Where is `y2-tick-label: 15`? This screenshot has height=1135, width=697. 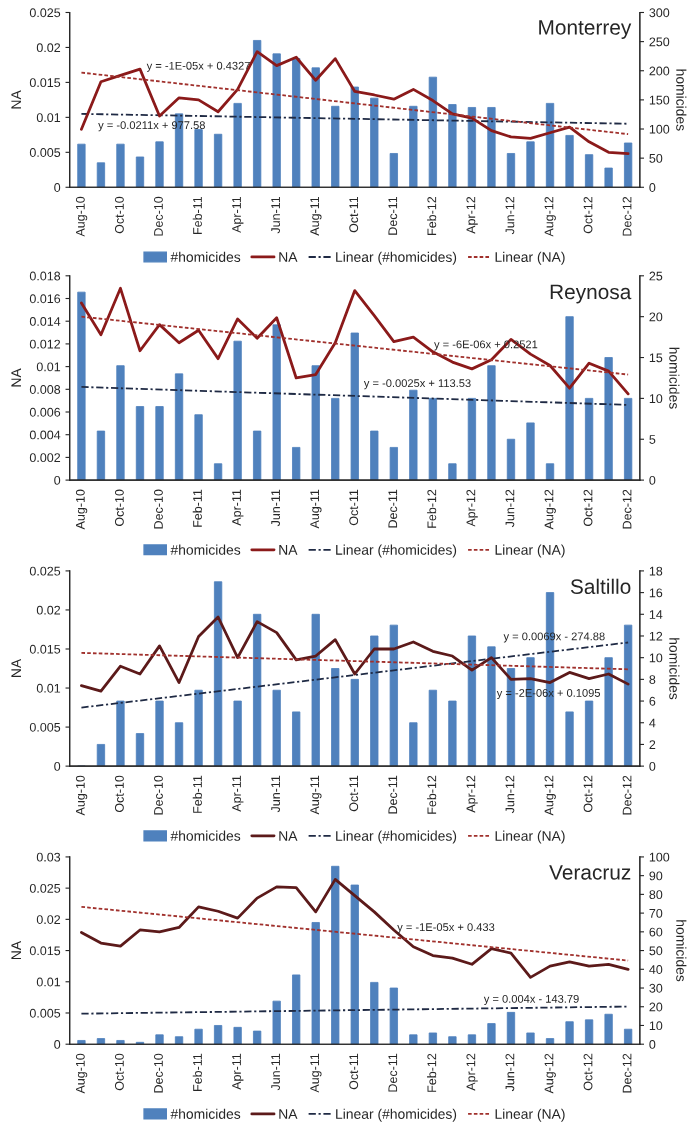
y2-tick-label: 15 is located at coordinates (656, 358).